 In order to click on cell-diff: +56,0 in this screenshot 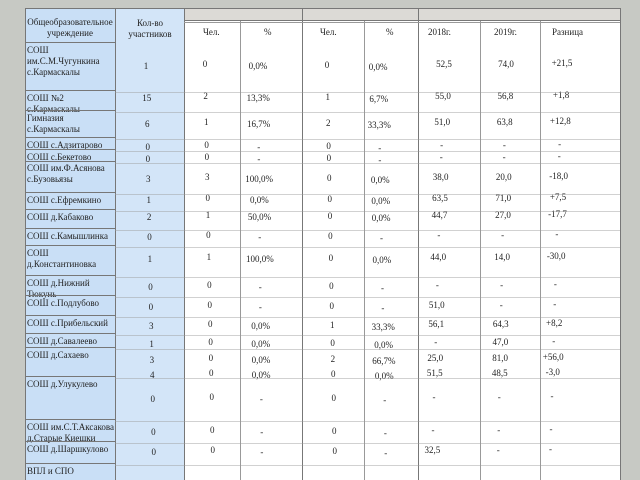, I will do `click(553, 357)`.